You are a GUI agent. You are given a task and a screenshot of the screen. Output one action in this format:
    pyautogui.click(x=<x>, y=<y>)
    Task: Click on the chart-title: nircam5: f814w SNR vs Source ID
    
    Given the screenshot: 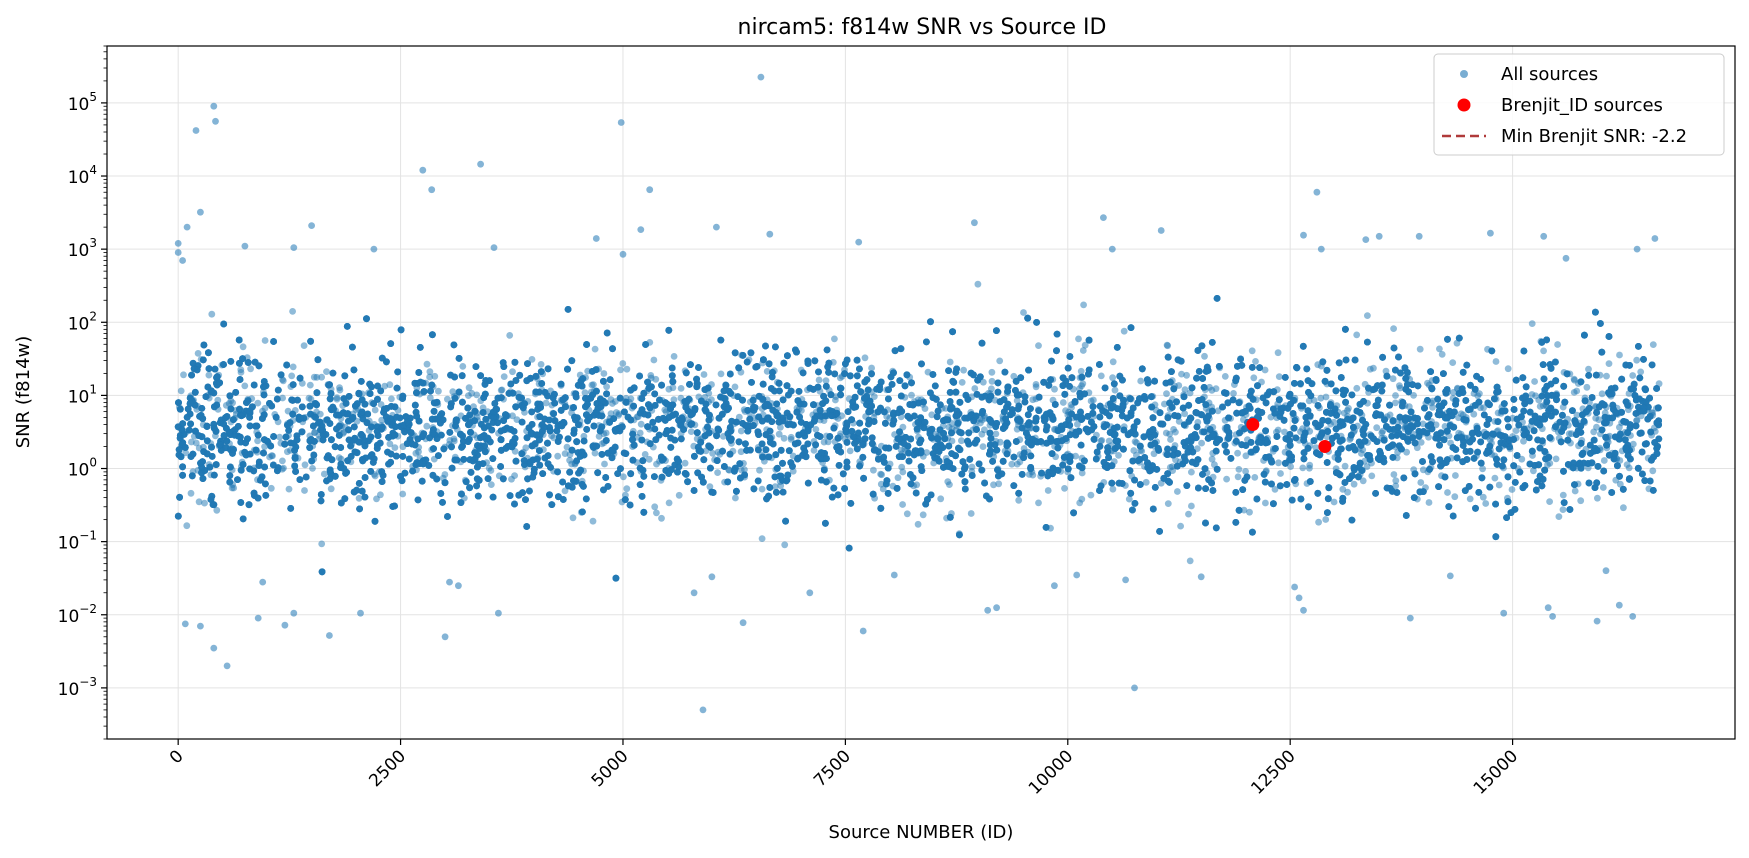 What is the action you would take?
    pyautogui.click(x=922, y=27)
    